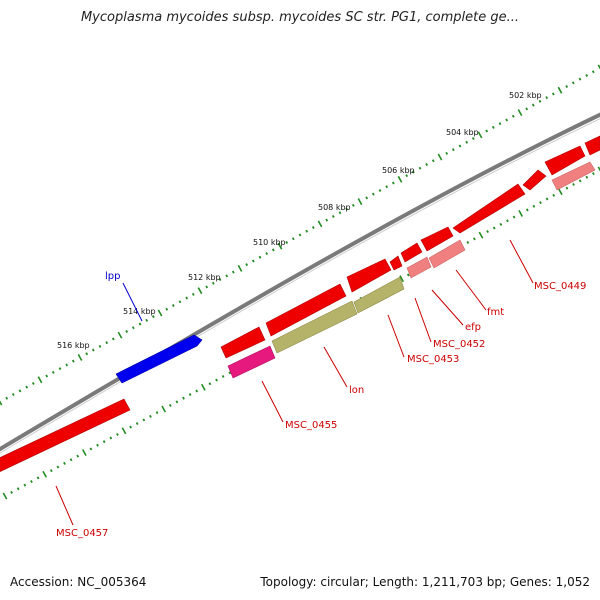 This screenshot has width=600, height=600. What do you see at coordinates (73, 345) in the screenshot?
I see `kbp-label-516: 516 kbp` at bounding box center [73, 345].